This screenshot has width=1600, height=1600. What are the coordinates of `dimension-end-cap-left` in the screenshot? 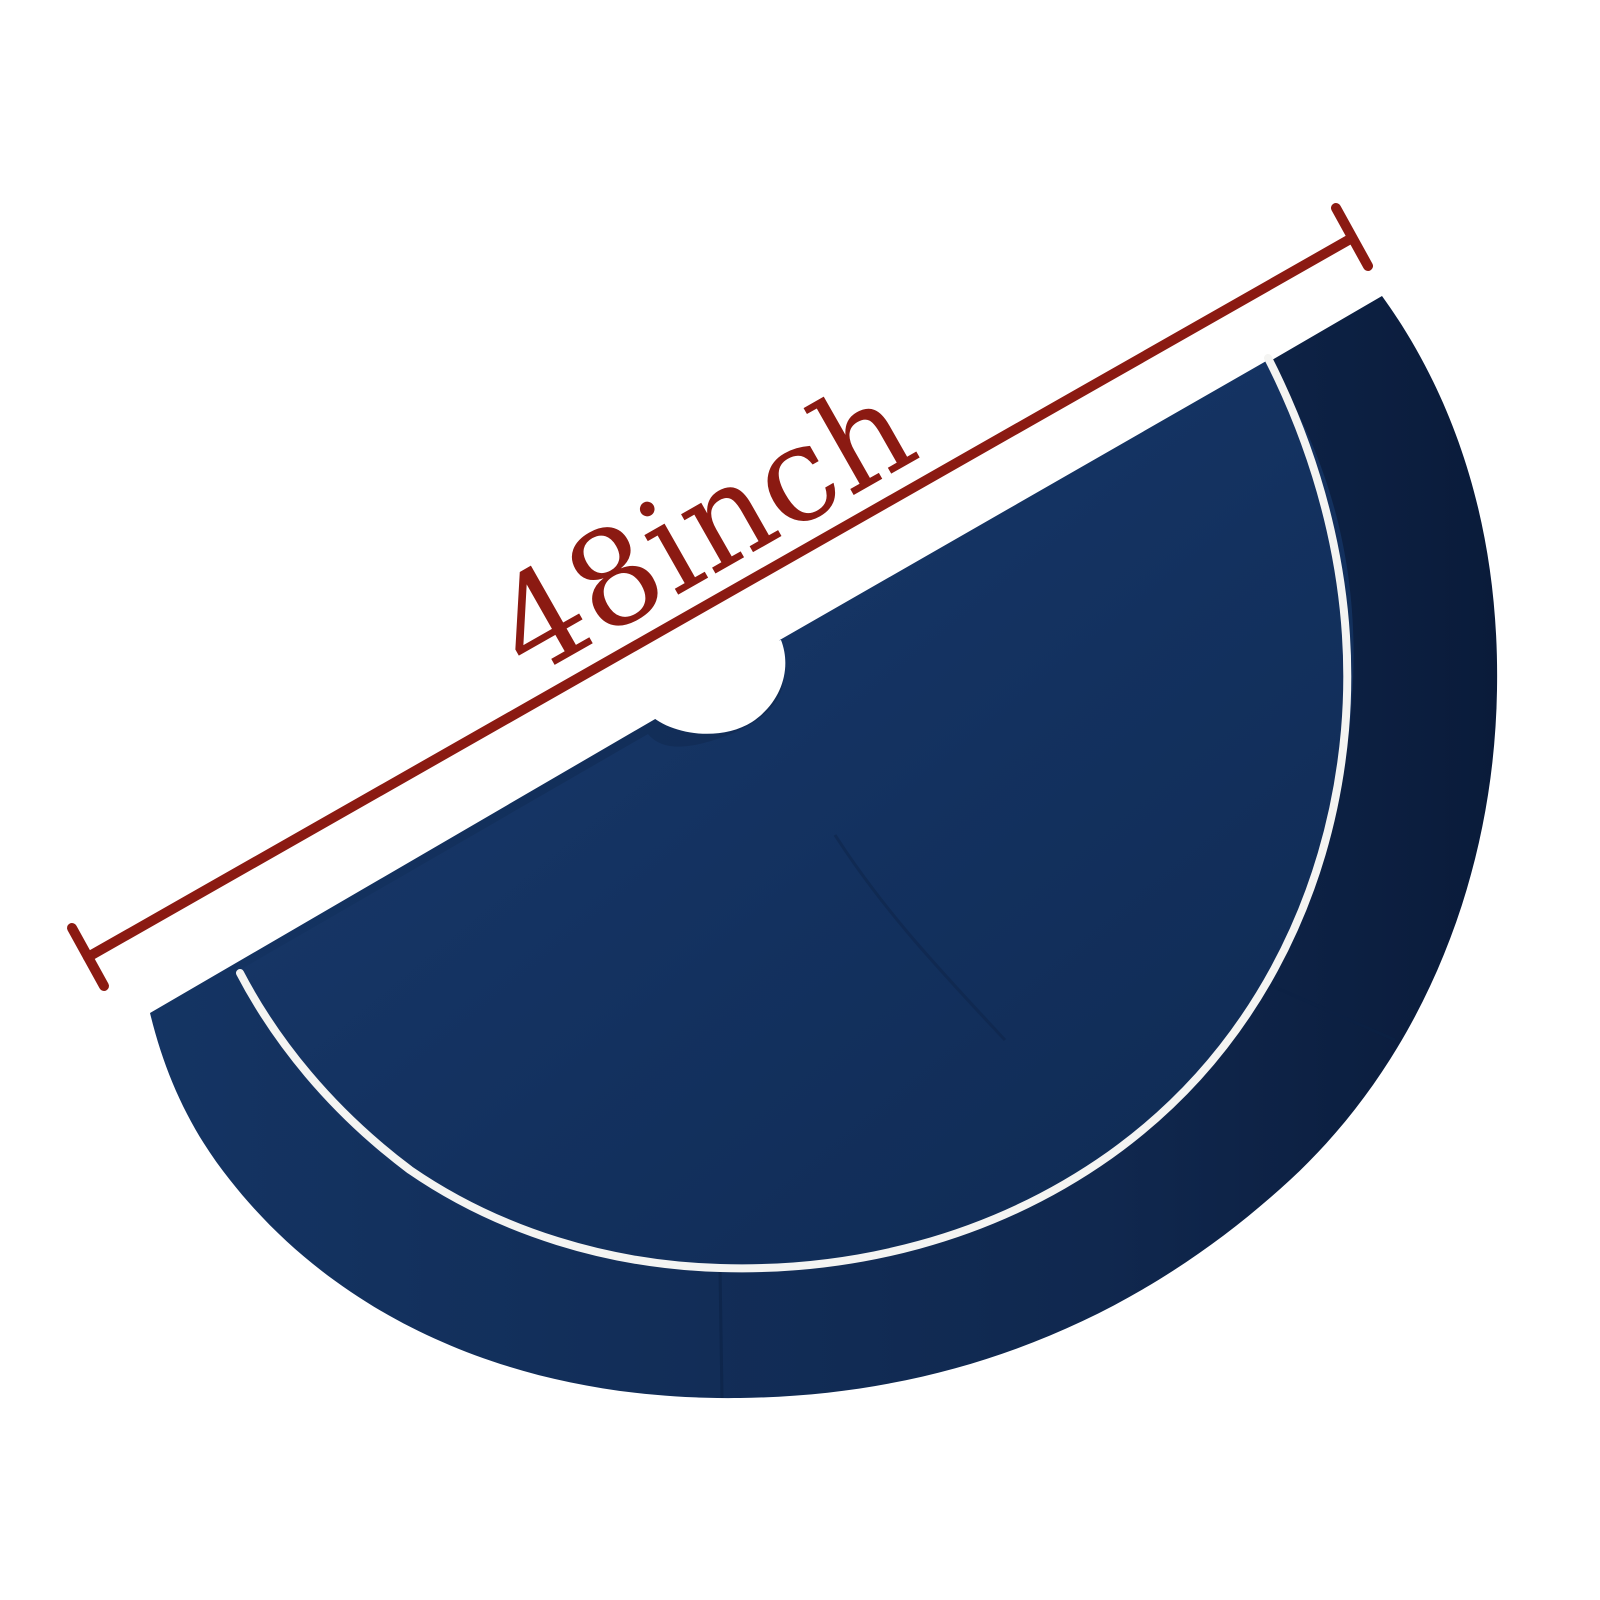 It's located at (88, 957).